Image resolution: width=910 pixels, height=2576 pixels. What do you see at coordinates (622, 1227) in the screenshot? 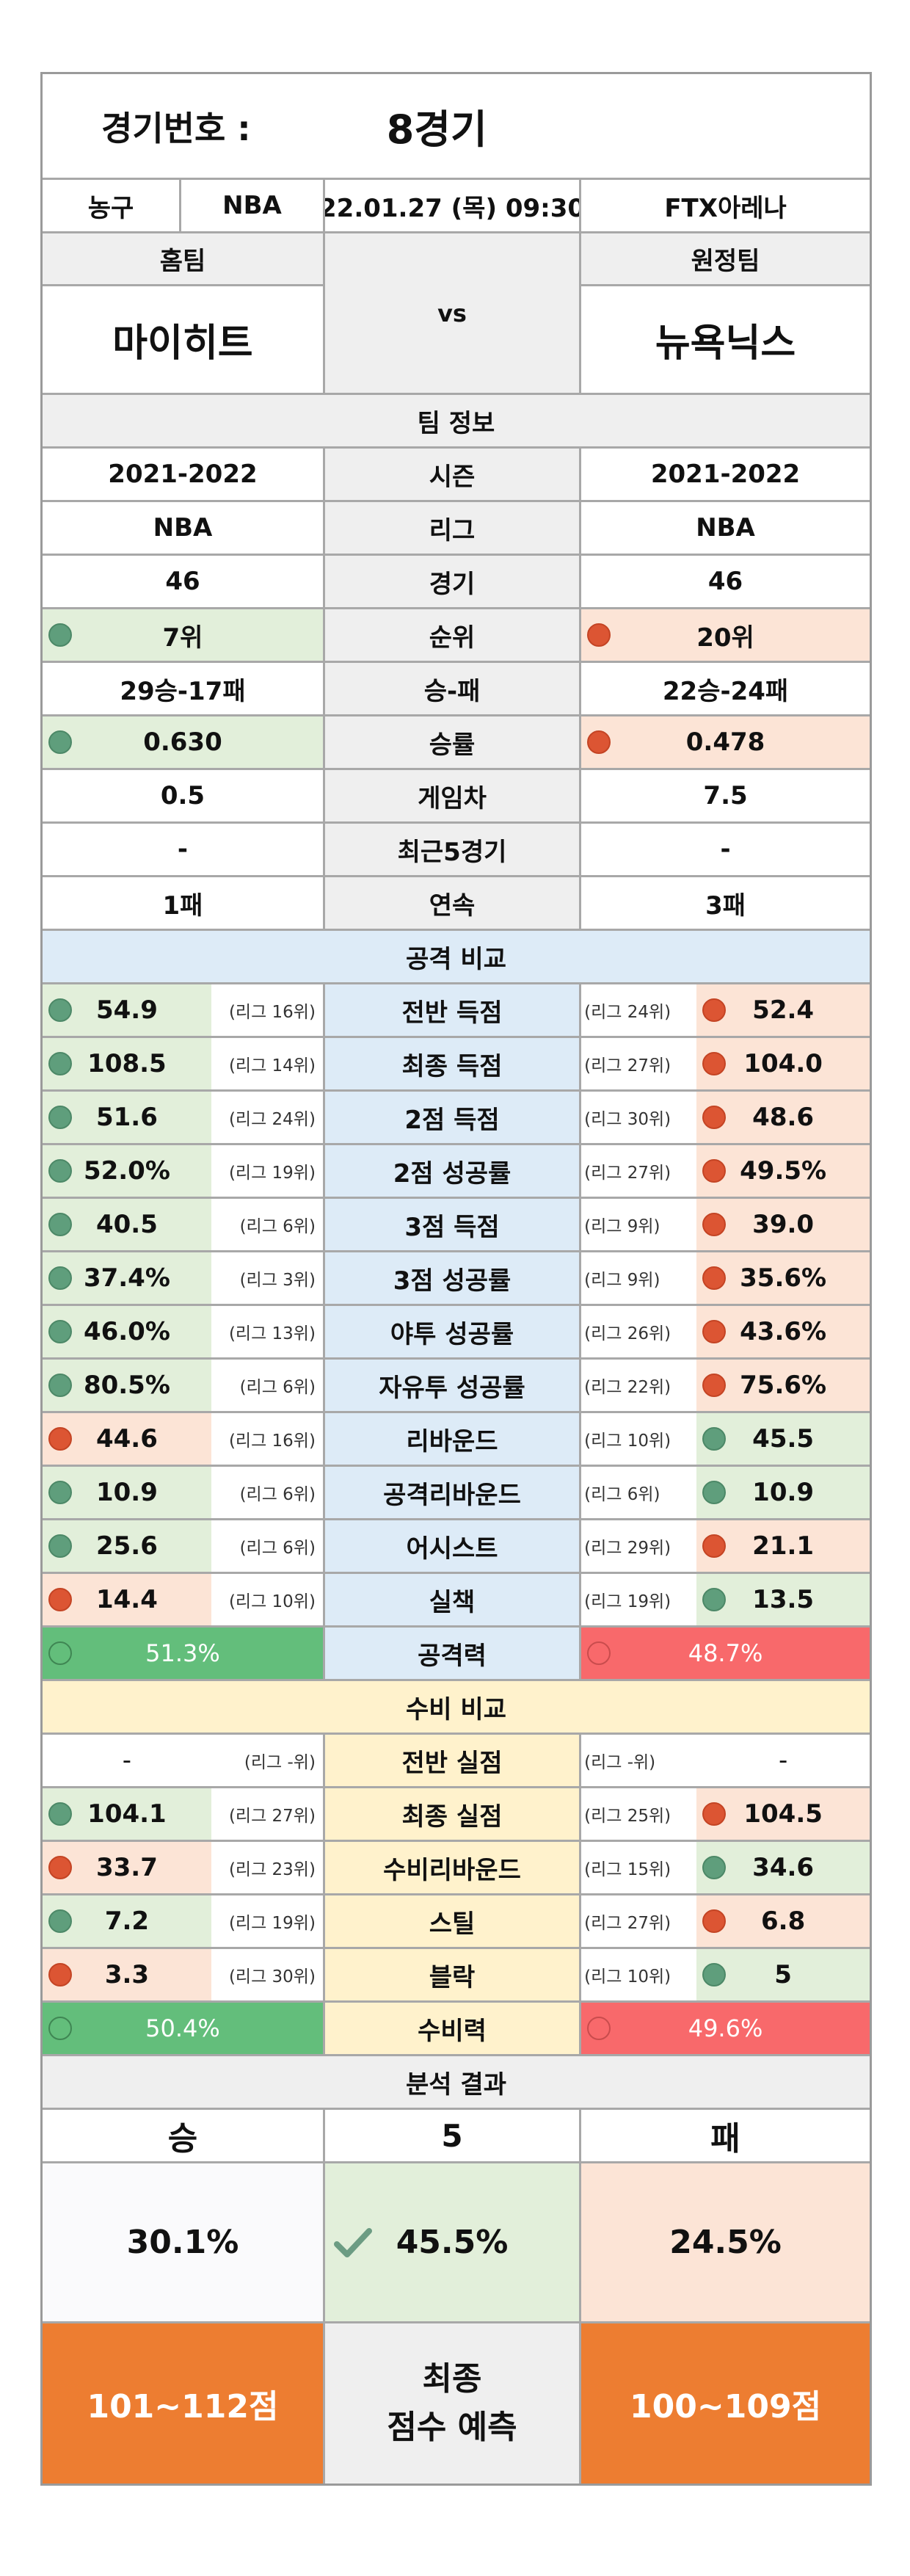
I see `away-league-rank: (리그 9위)` at bounding box center [622, 1227].